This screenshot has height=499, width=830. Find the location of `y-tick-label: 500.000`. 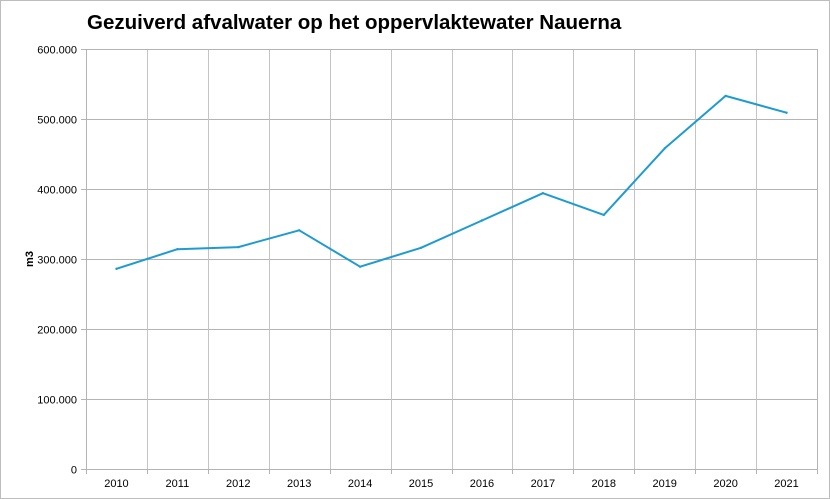

y-tick-label: 500.000 is located at coordinates (57, 121).